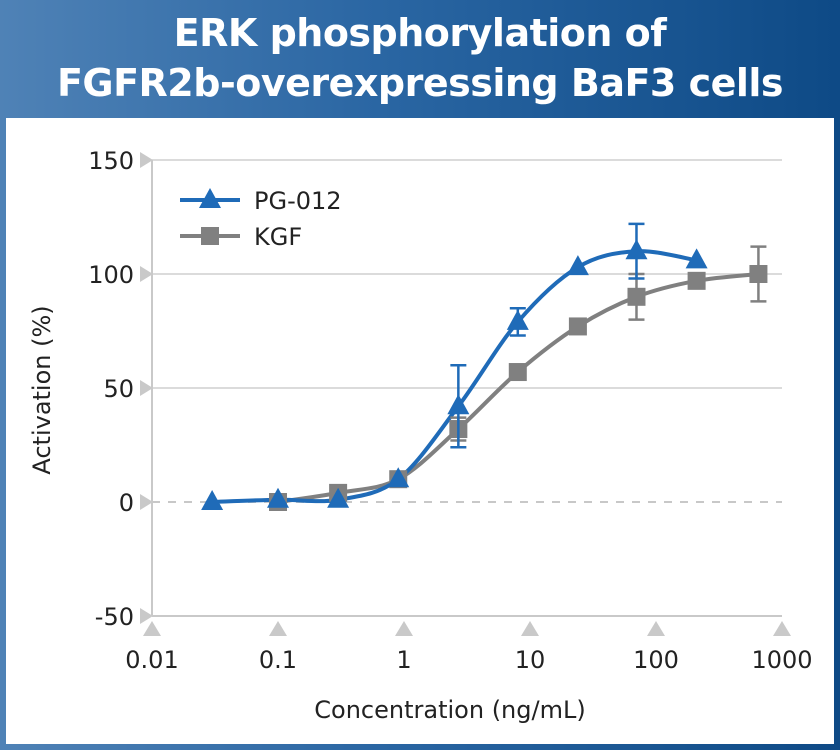  I want to click on x-axis-label: Concentration (ng/mL), so click(449, 710).